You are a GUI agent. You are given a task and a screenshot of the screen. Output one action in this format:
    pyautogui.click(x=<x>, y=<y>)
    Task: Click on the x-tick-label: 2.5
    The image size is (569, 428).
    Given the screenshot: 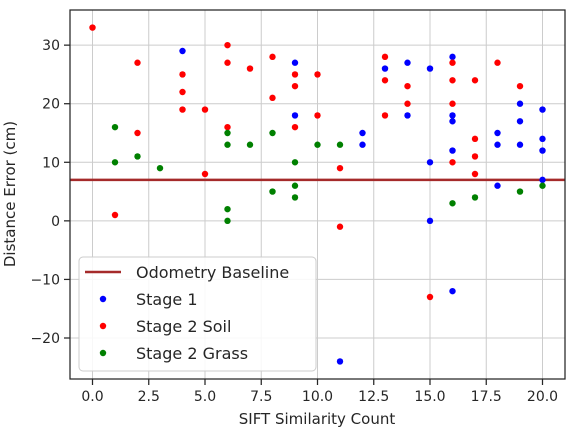 What is the action you would take?
    pyautogui.click(x=149, y=397)
    